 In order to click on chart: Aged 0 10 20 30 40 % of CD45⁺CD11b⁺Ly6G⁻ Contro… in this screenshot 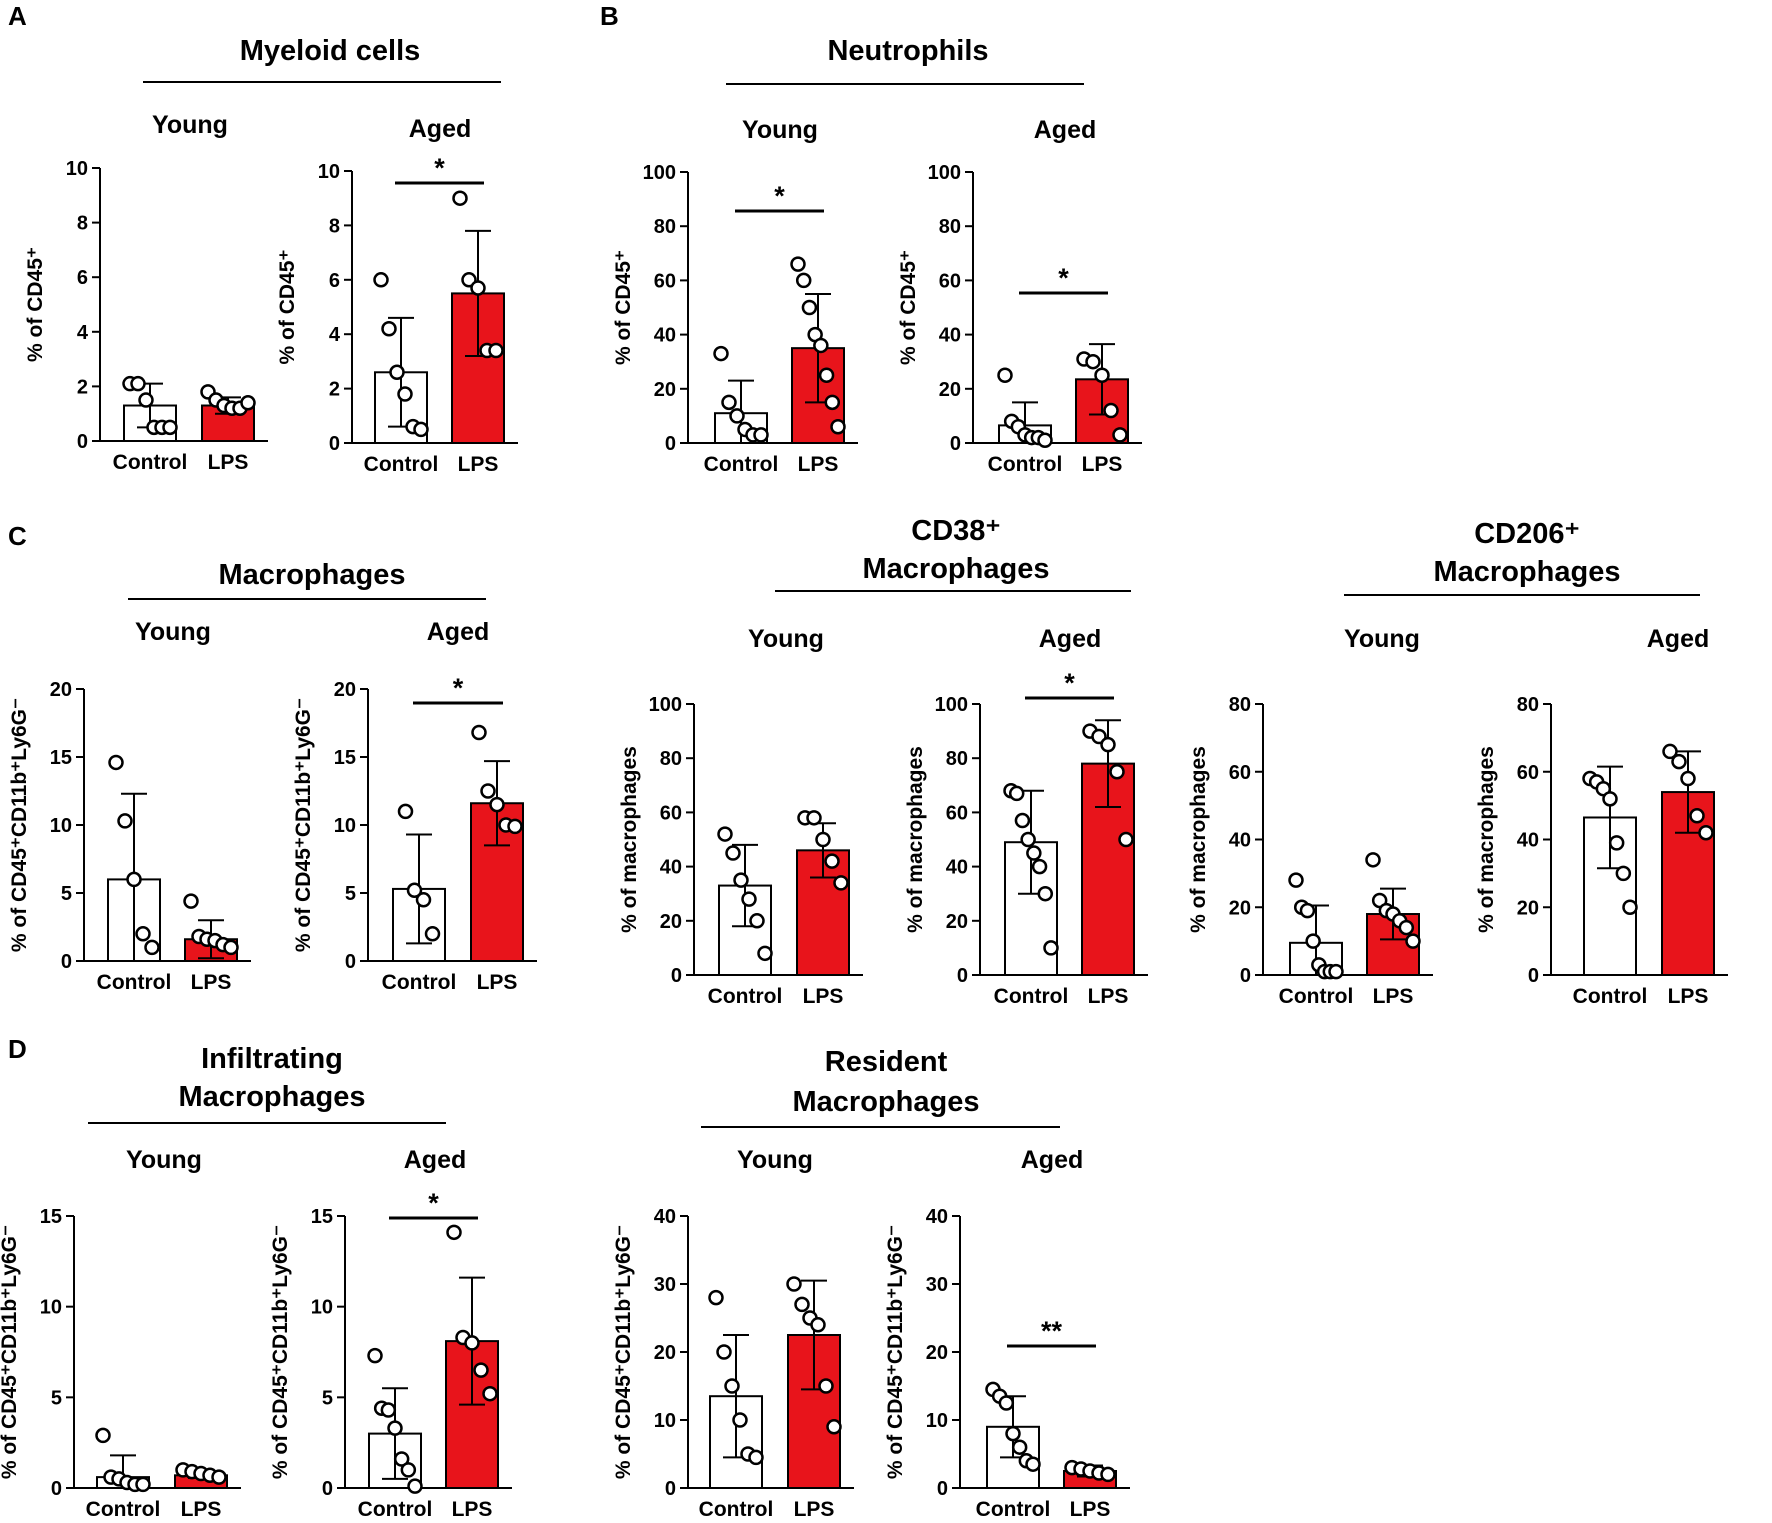, I will do `click(1007, 1333)`.